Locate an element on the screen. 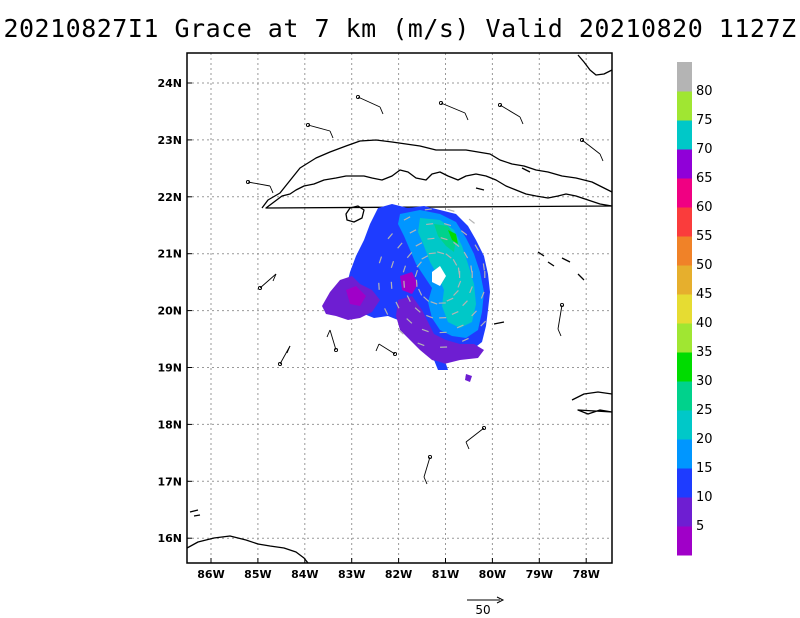  lat-label: 23N is located at coordinates (169, 140).